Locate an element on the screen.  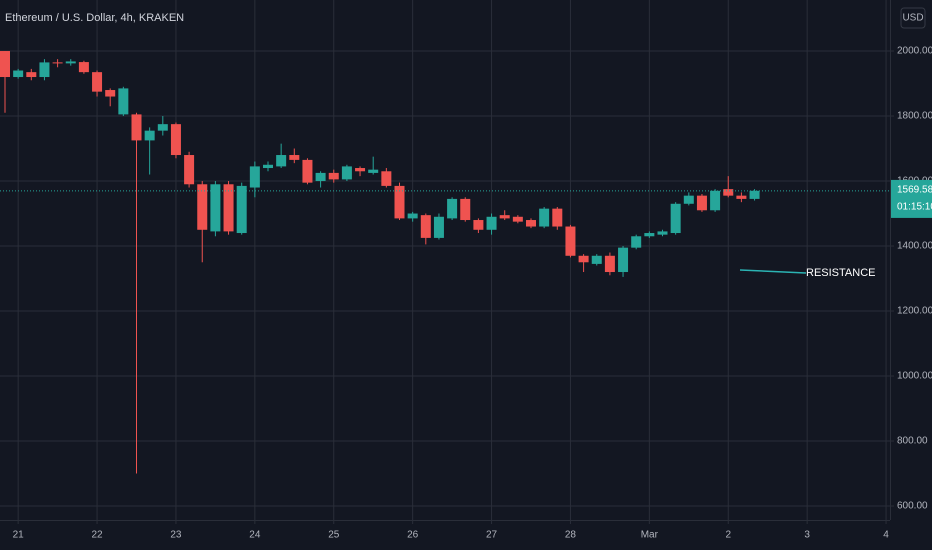
y-tick-label: 1200.00 is located at coordinates (914, 311).